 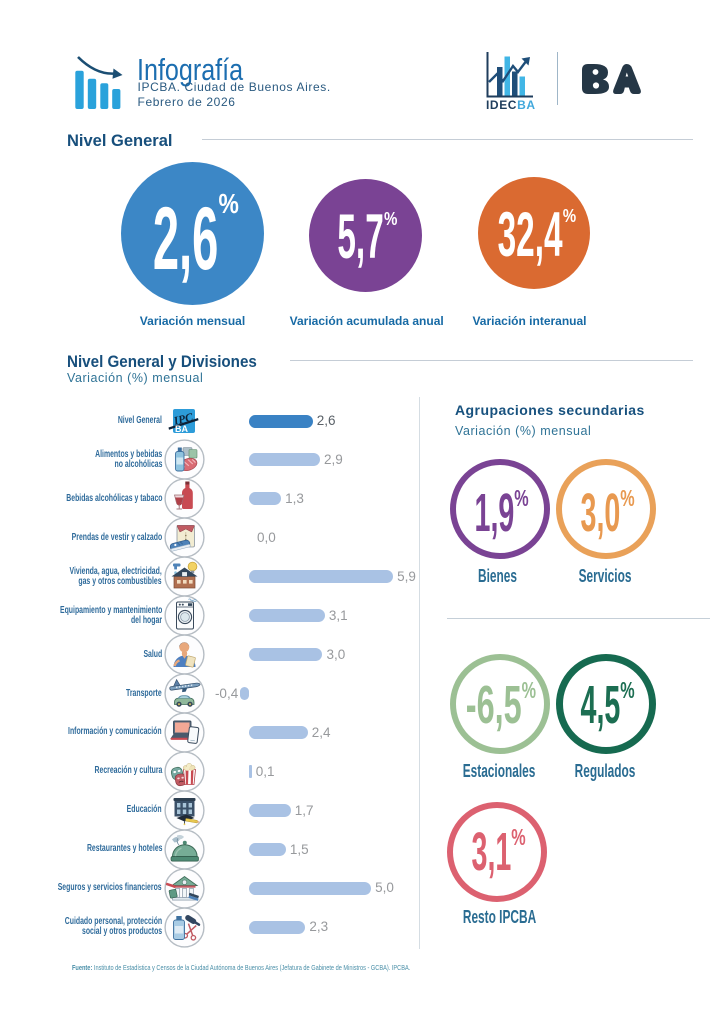 I want to click on svg-text: IPC, so click(x=183, y=419).